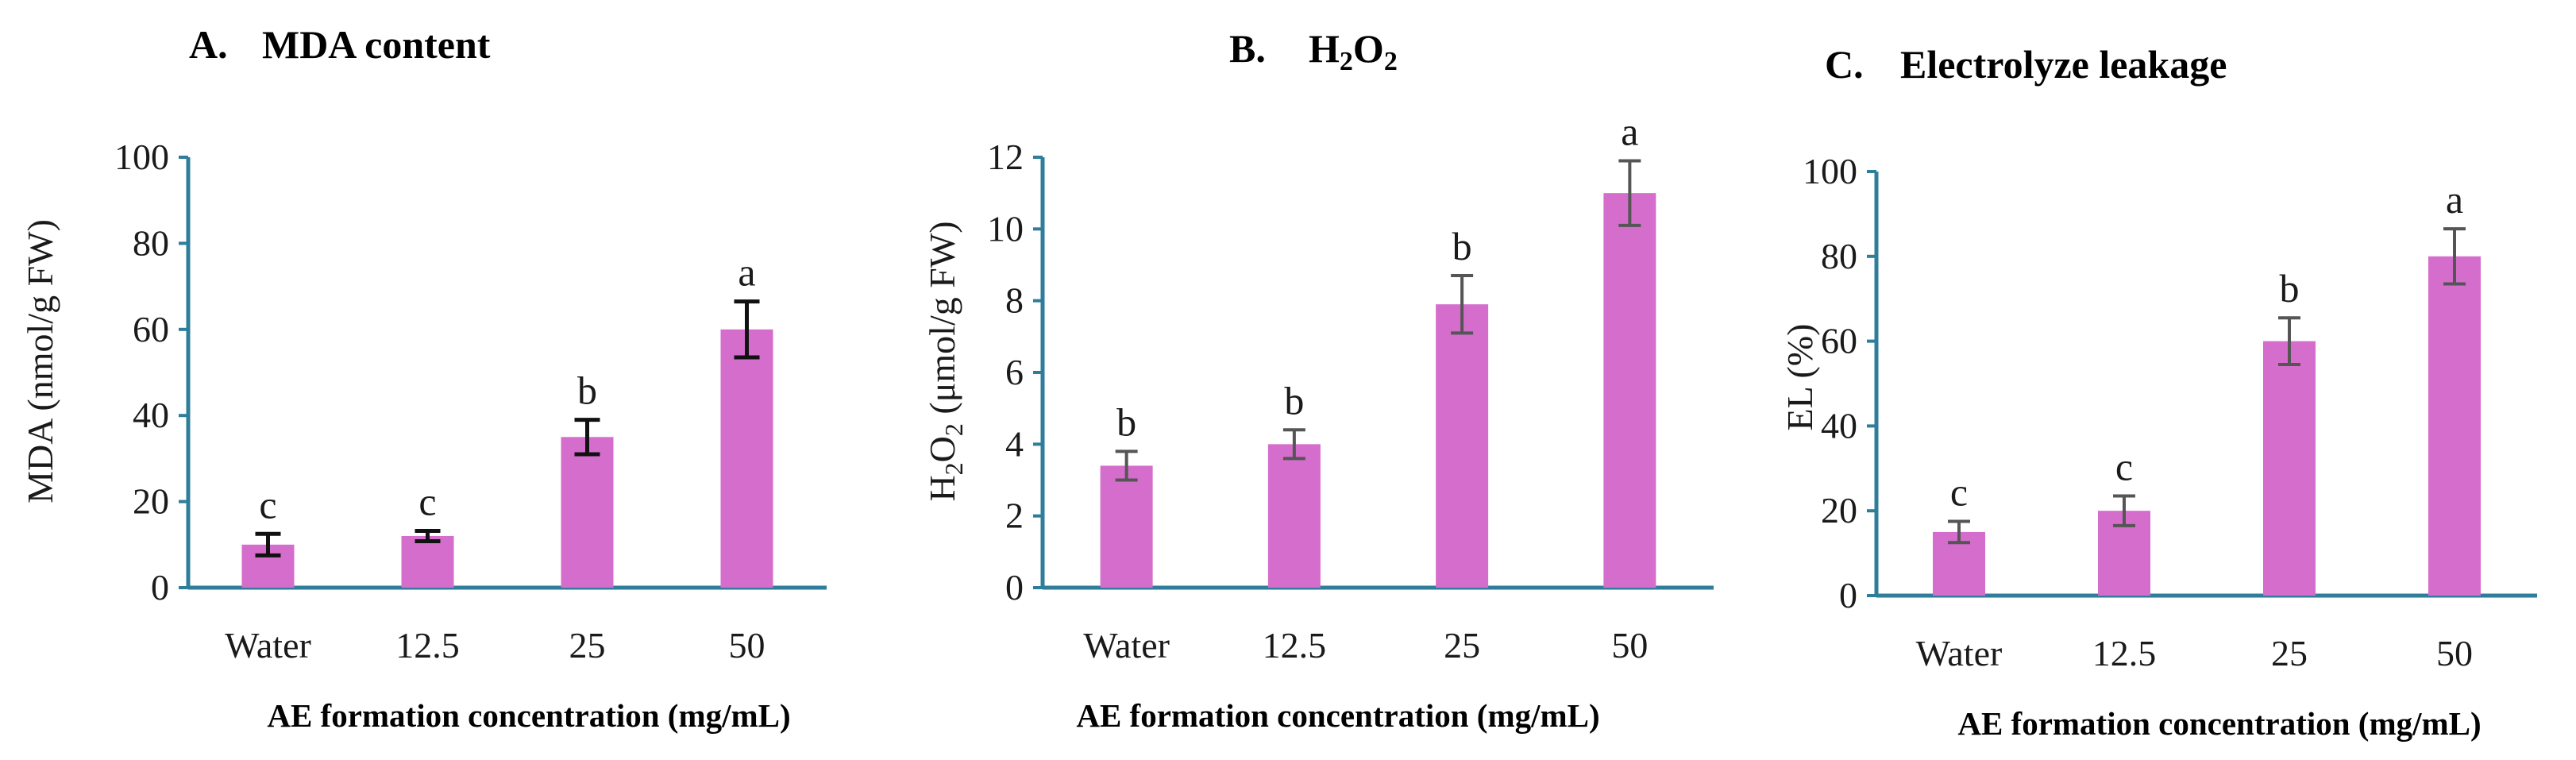 This screenshot has height=760, width=2576. What do you see at coordinates (2063, 65) in the screenshot?
I see `panel-c-title: Electrolyze leakage` at bounding box center [2063, 65].